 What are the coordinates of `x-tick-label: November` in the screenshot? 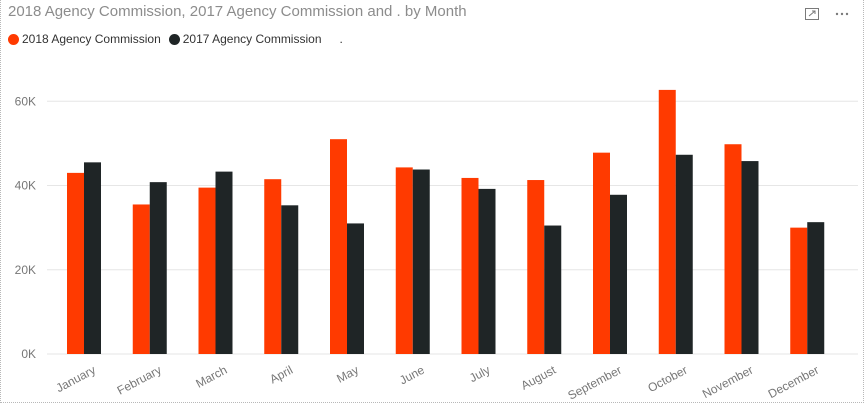 It's located at (727, 382).